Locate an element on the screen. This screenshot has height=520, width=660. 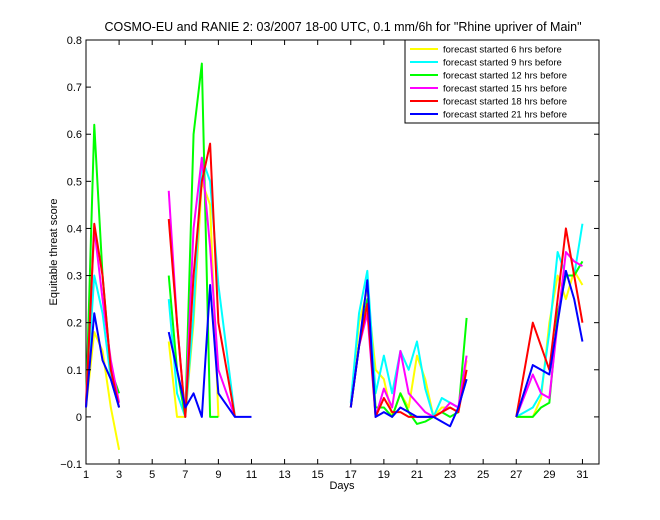
x-tick-label: 1 is located at coordinates (86, 475).